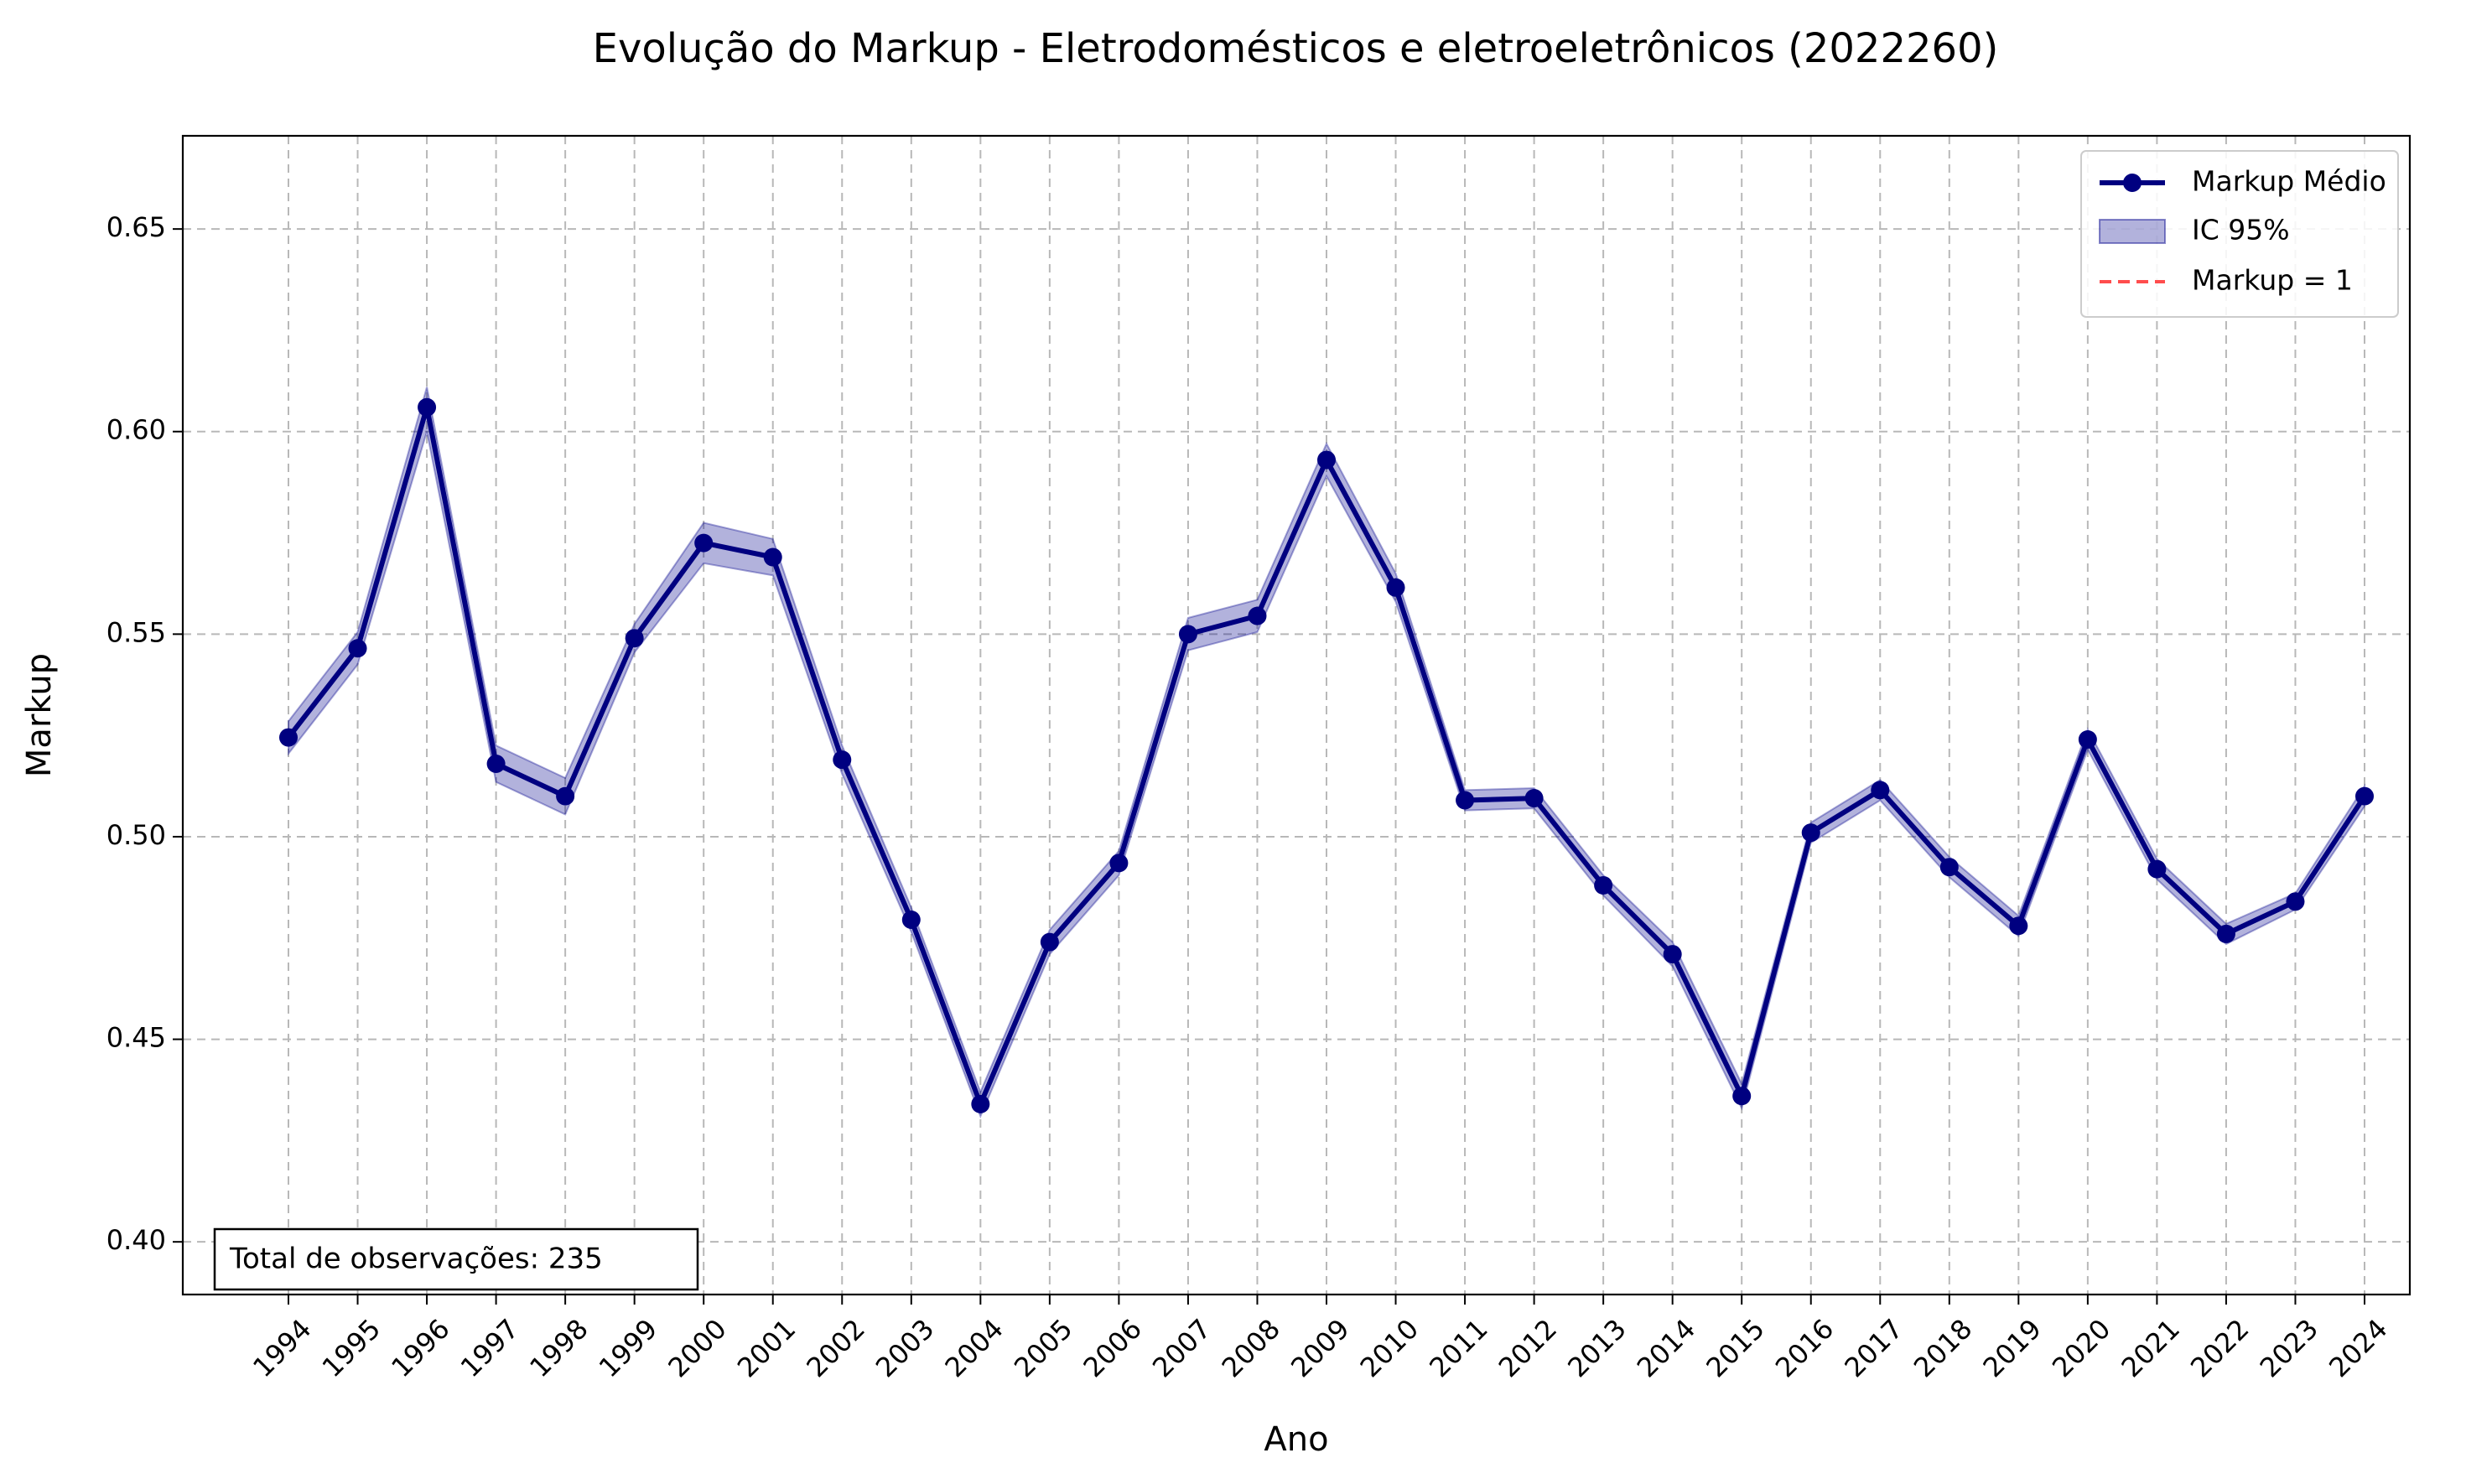  Describe the element at coordinates (136, 227) in the screenshot. I see `y-tick-label-5: 0.65` at that location.